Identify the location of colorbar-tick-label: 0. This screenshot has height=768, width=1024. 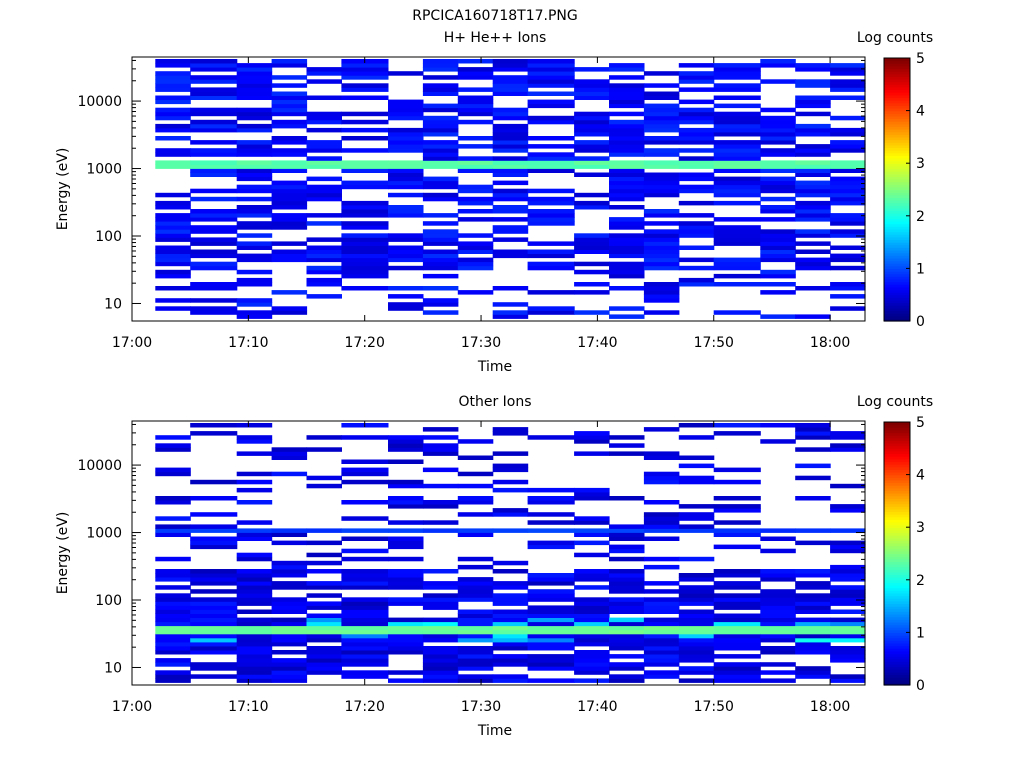
(920, 322).